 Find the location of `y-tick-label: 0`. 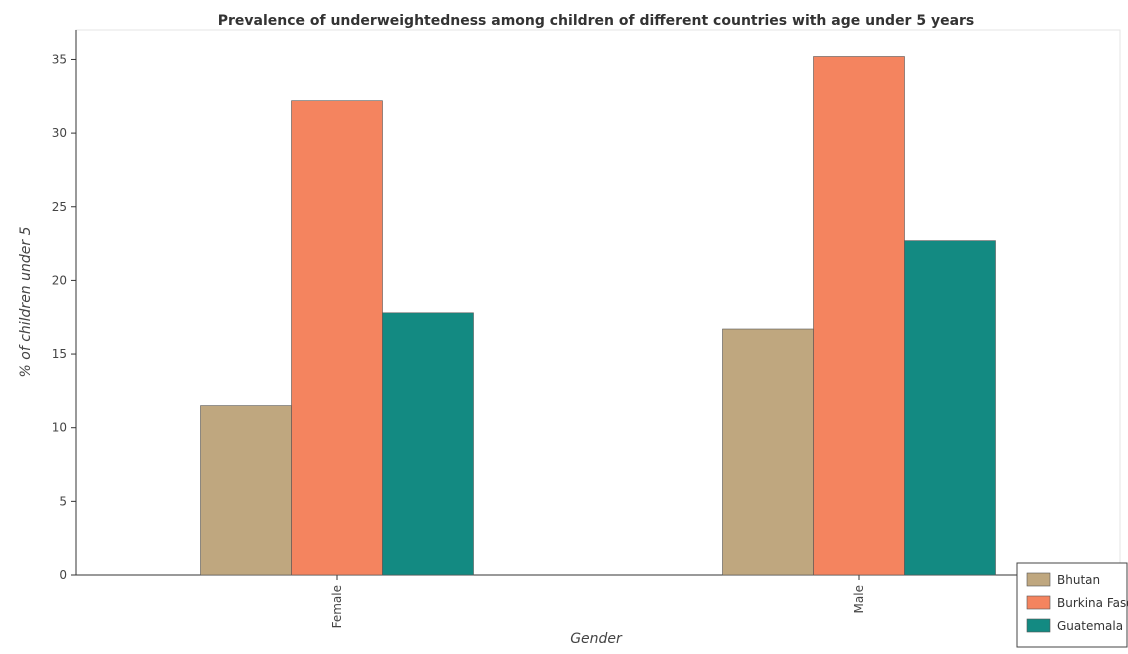

y-tick-label: 0 is located at coordinates (63, 575).